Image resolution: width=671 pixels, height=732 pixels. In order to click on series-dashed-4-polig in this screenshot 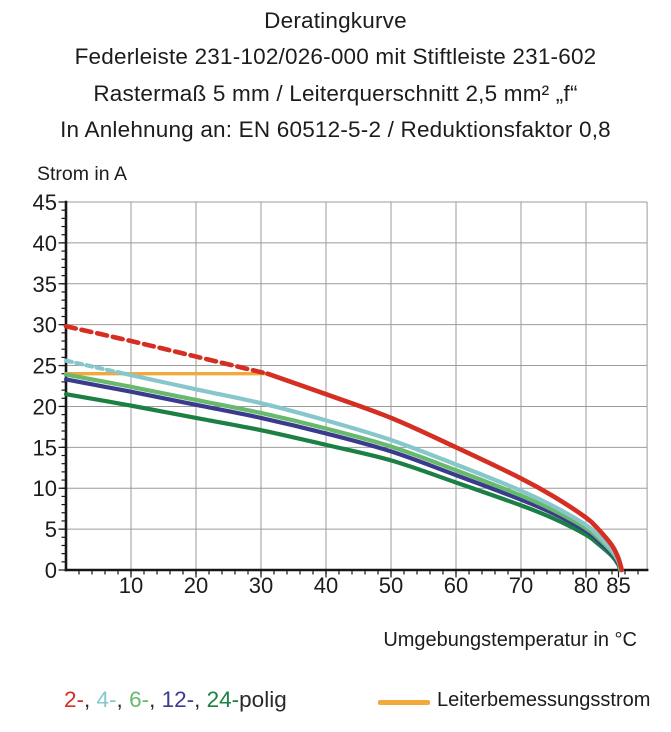, I will do `click(95, 367)`.